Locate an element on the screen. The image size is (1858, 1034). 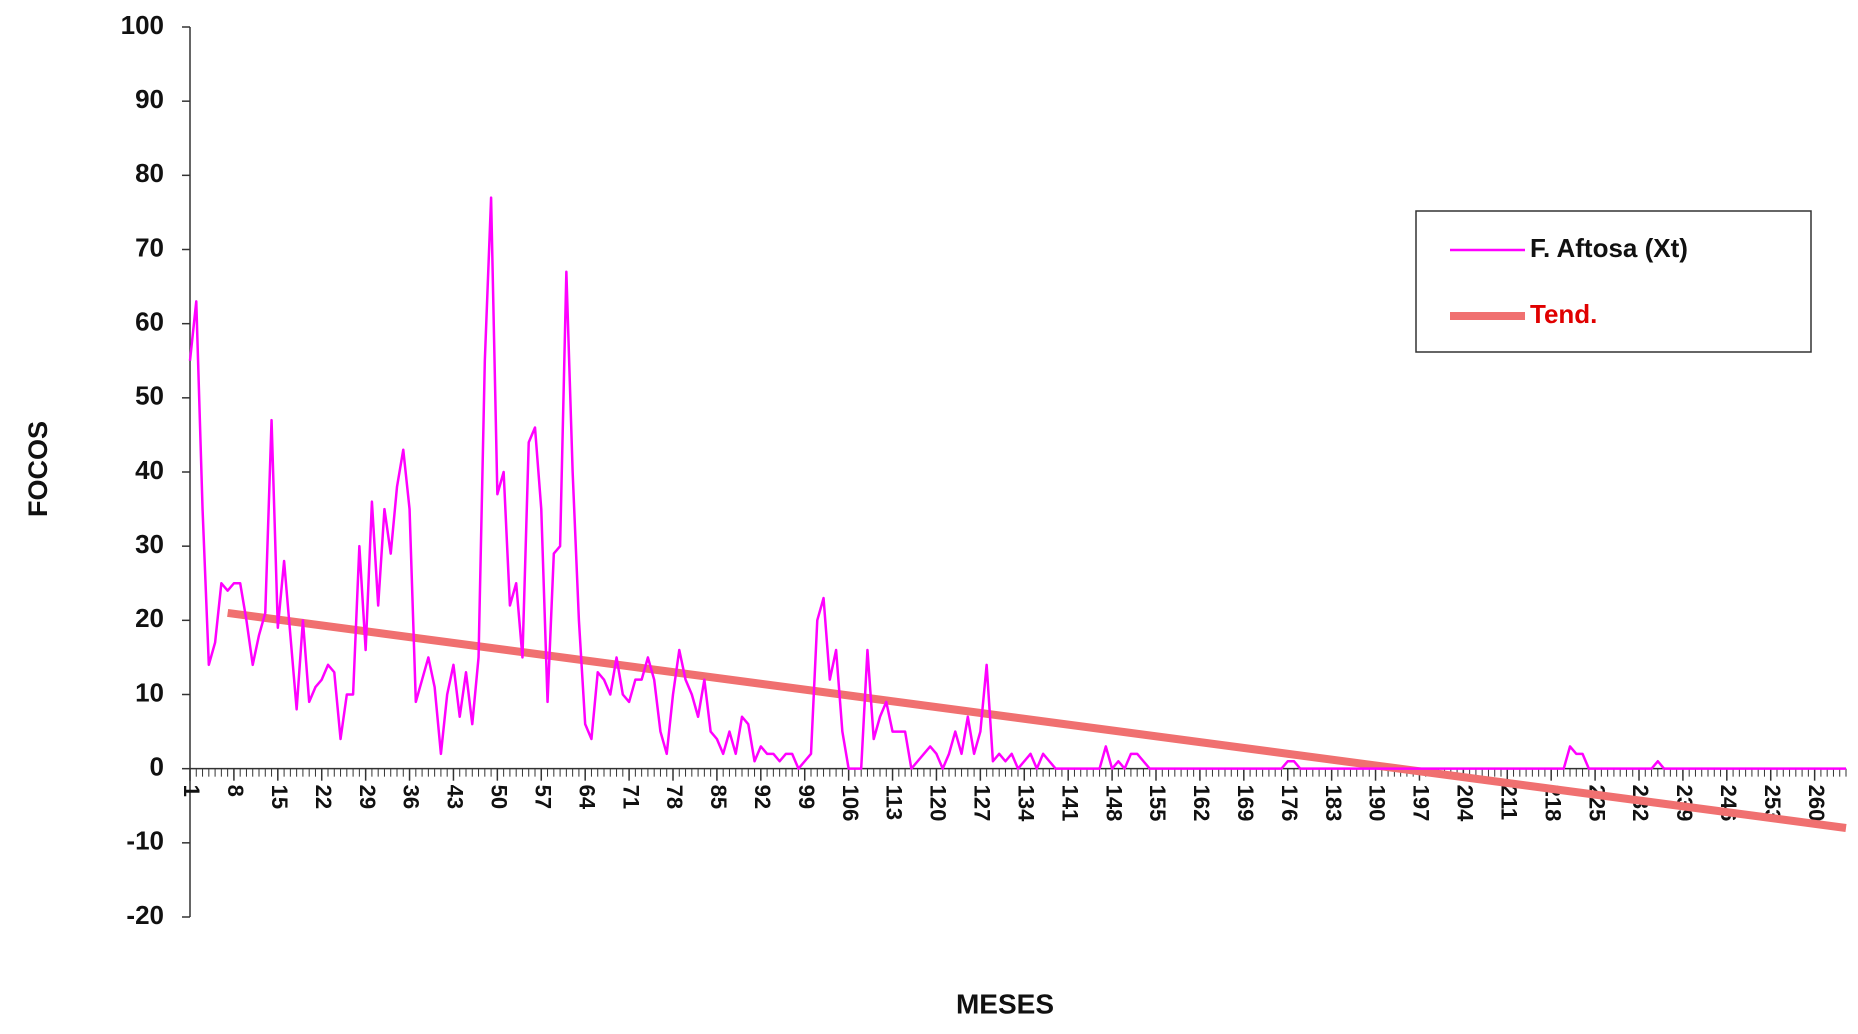
legend-label: Tend. is located at coordinates (1563, 314).